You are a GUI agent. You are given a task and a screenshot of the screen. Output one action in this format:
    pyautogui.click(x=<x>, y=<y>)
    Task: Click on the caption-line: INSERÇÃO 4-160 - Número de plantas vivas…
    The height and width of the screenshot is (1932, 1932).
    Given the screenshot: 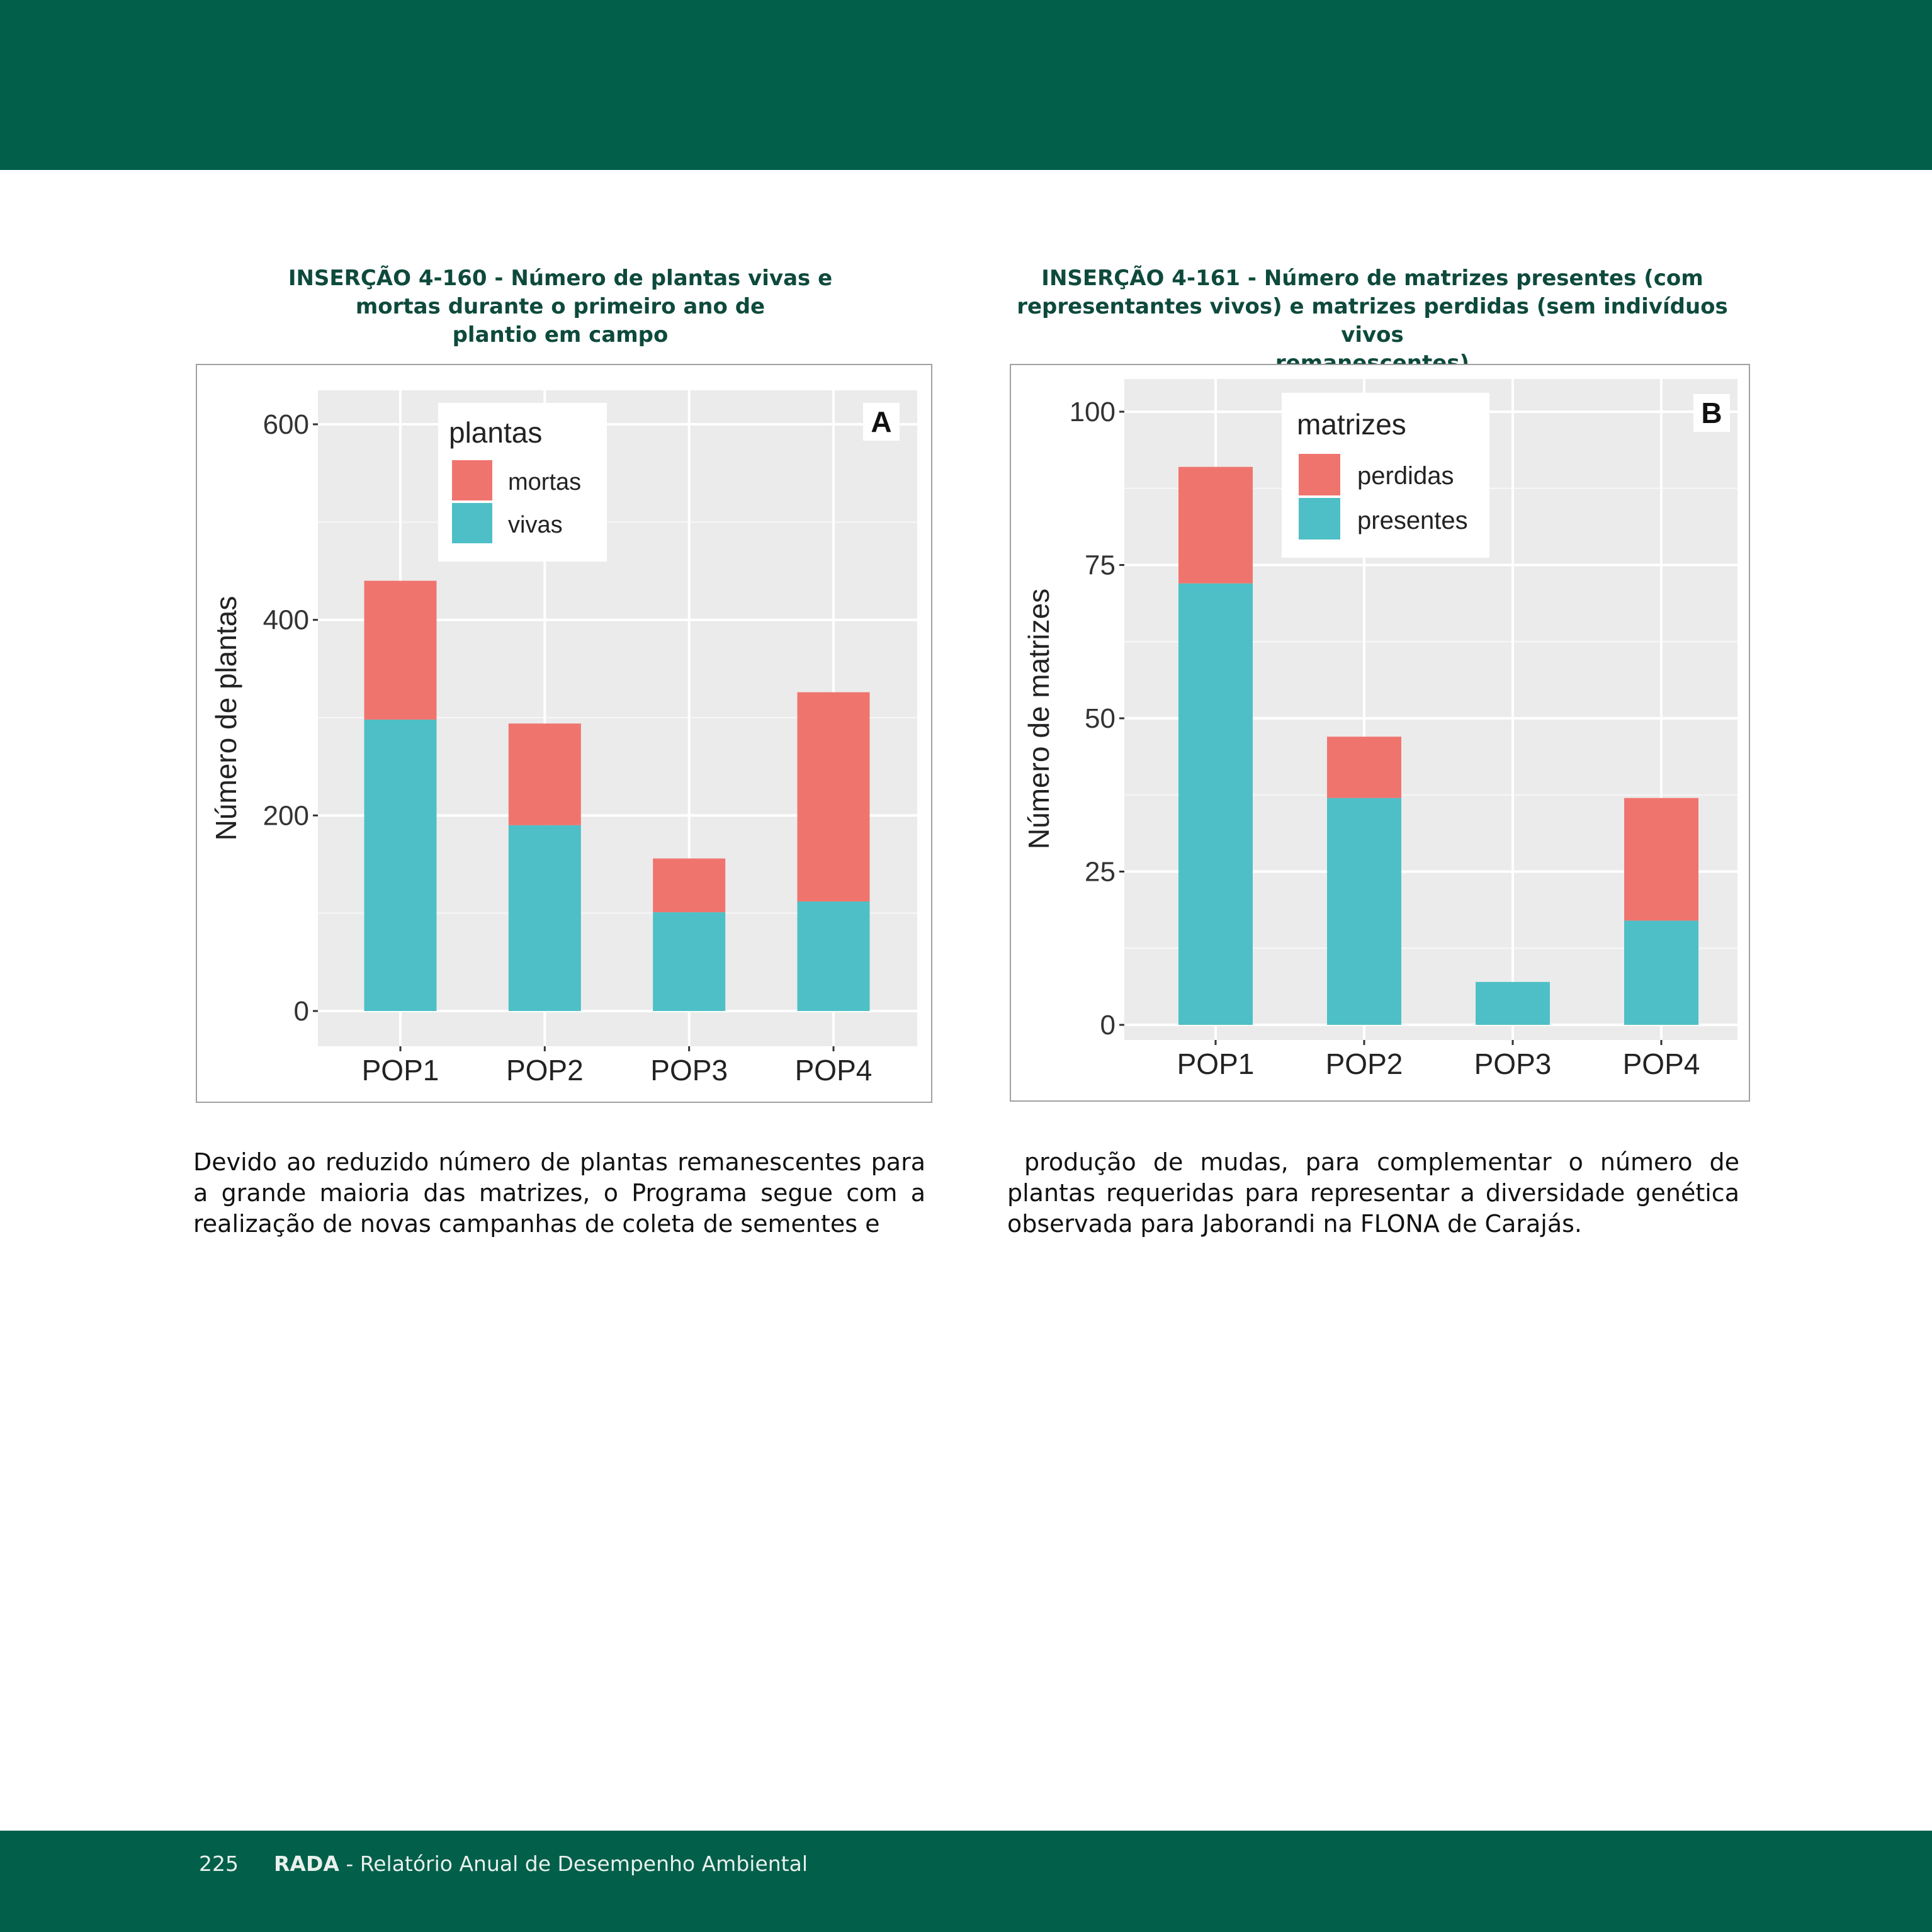 What is the action you would take?
    pyautogui.click(x=560, y=278)
    